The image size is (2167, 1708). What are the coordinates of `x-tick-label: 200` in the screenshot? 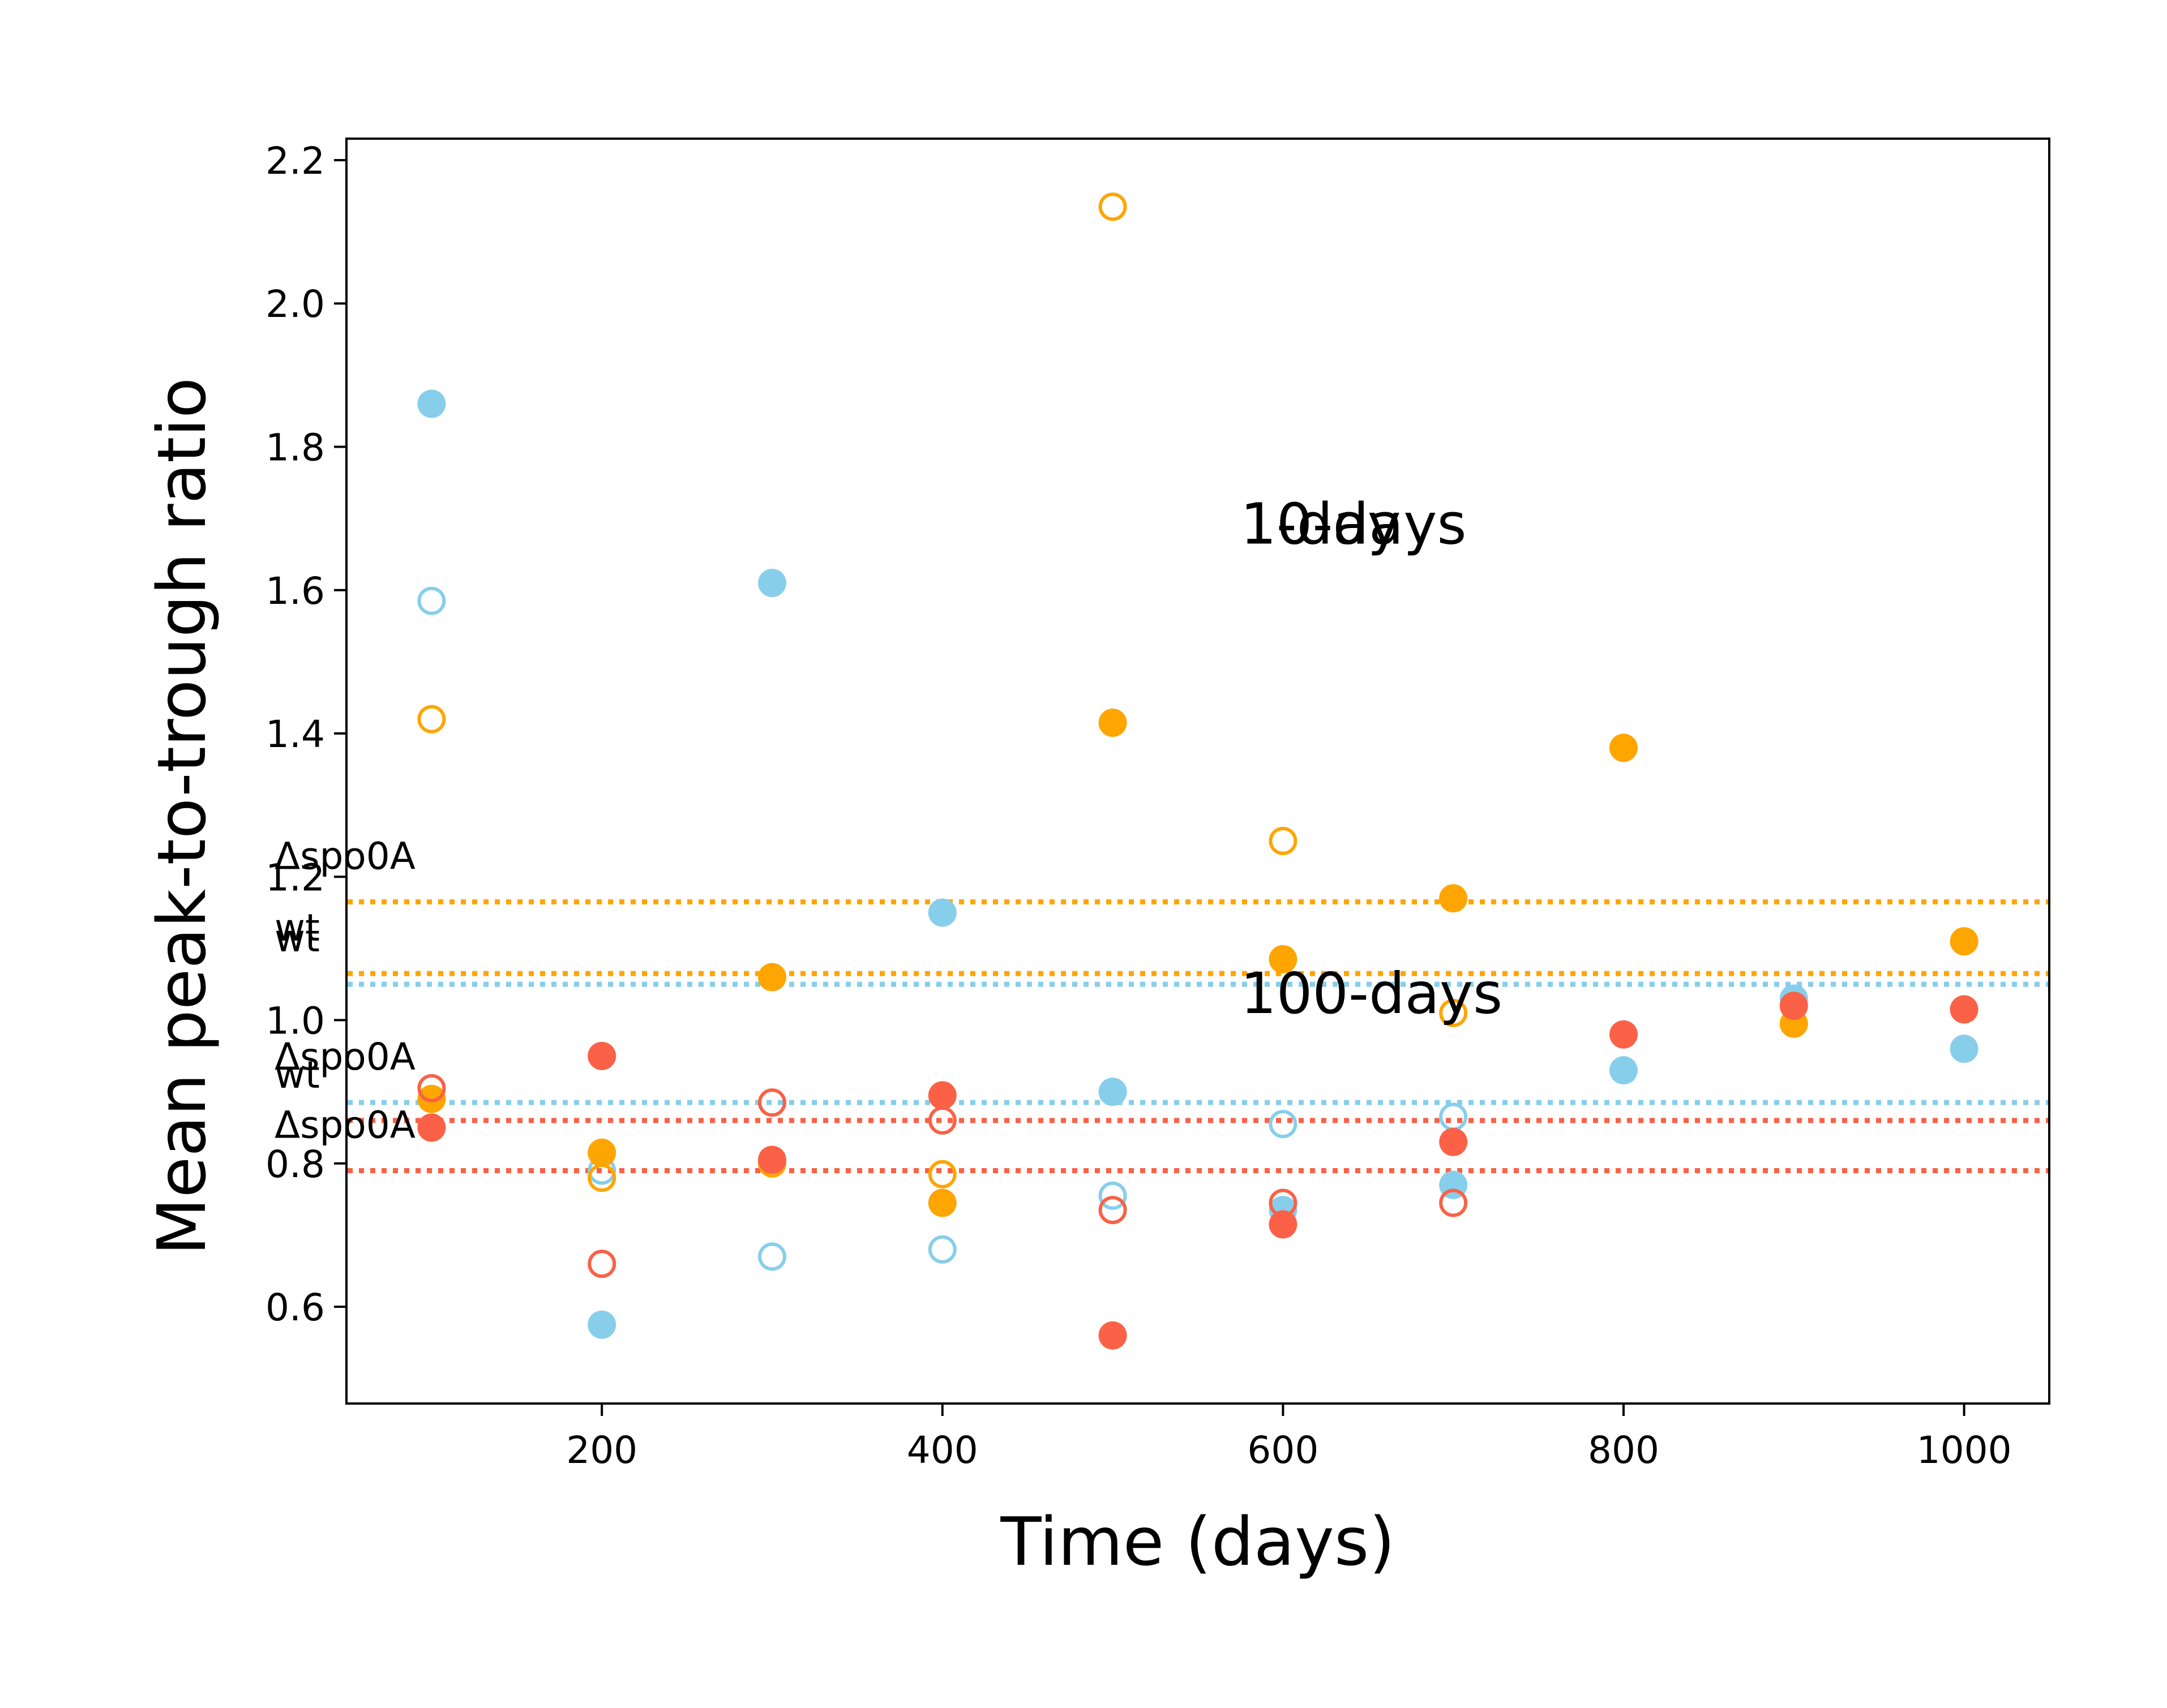 It's located at (601, 1450).